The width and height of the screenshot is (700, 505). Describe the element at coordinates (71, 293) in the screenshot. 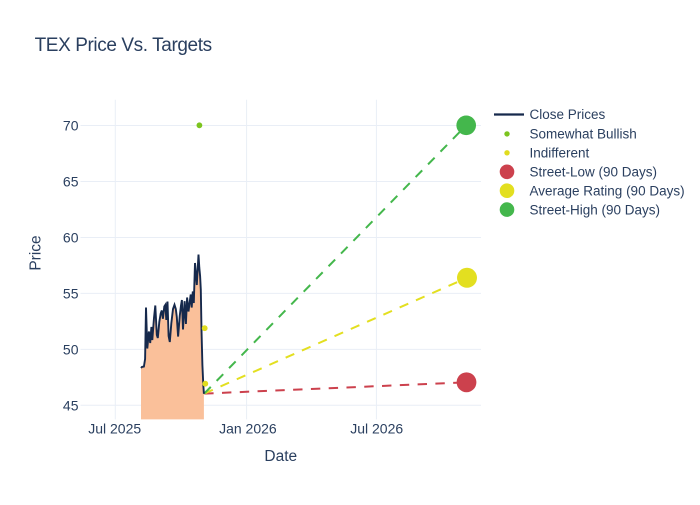

I see `svg-text: 55` at that location.